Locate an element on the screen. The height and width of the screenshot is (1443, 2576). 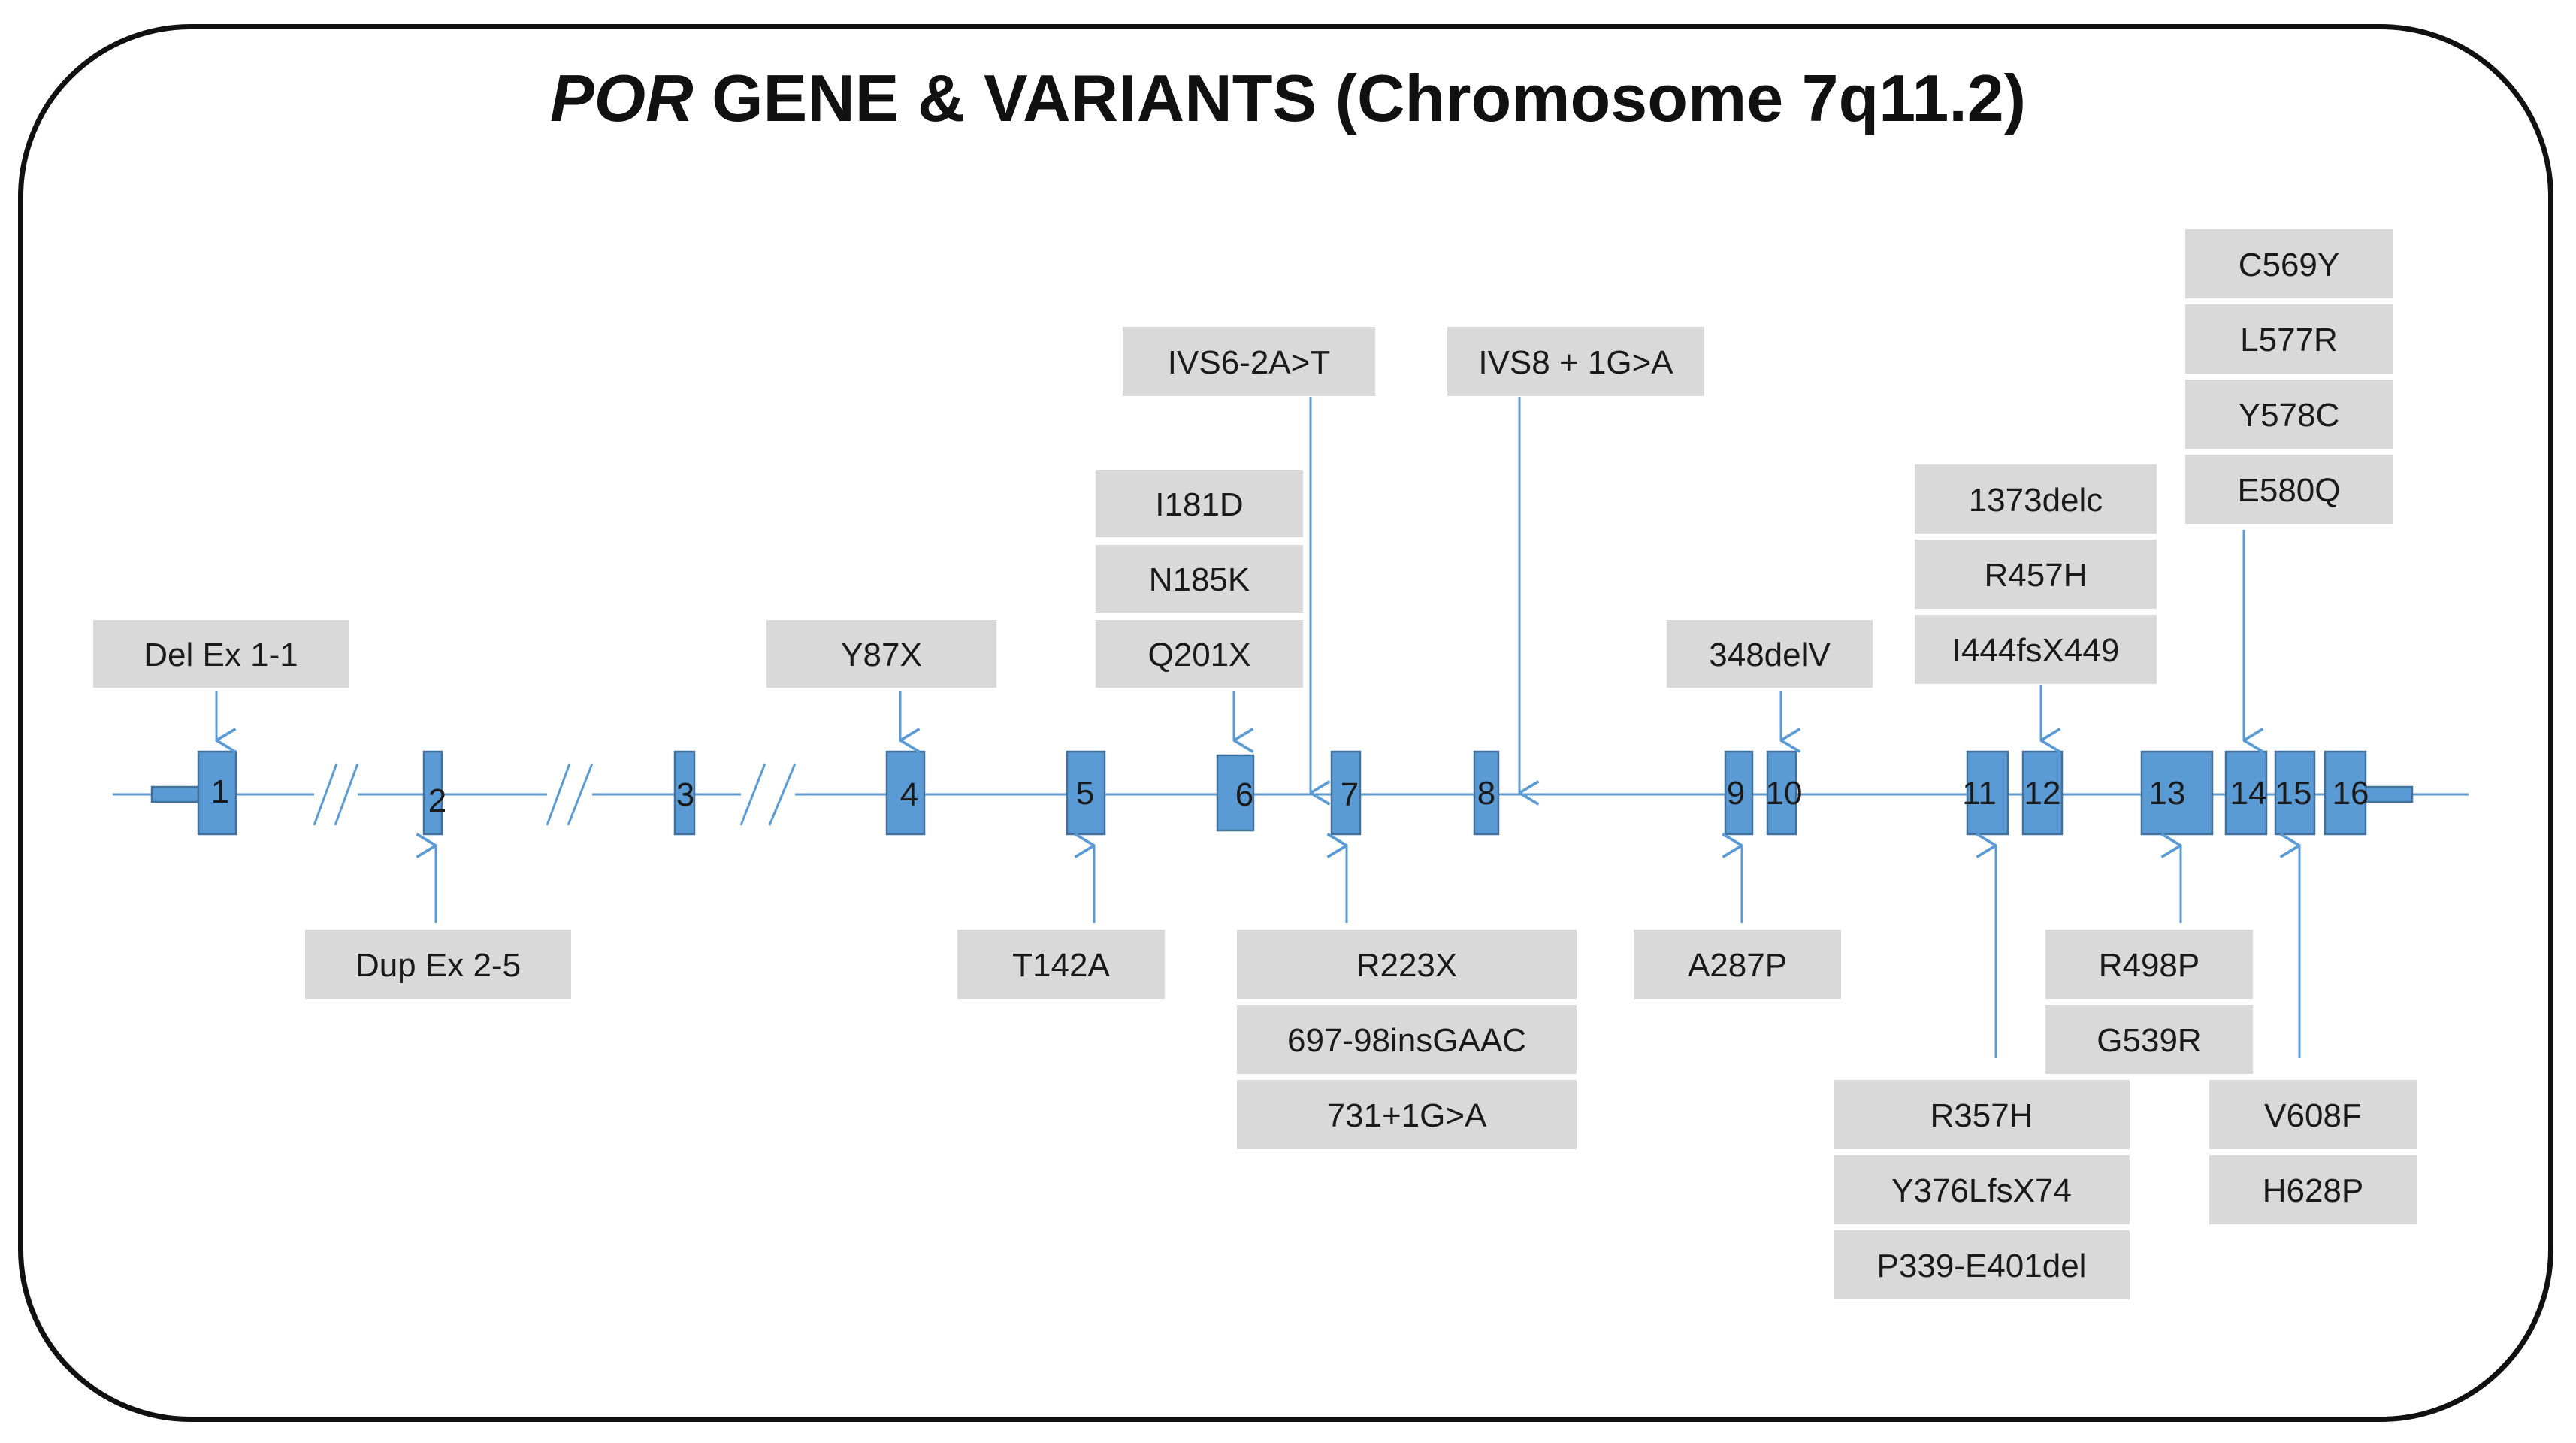
variant-label: 731+1G>A is located at coordinates (1407, 1115).